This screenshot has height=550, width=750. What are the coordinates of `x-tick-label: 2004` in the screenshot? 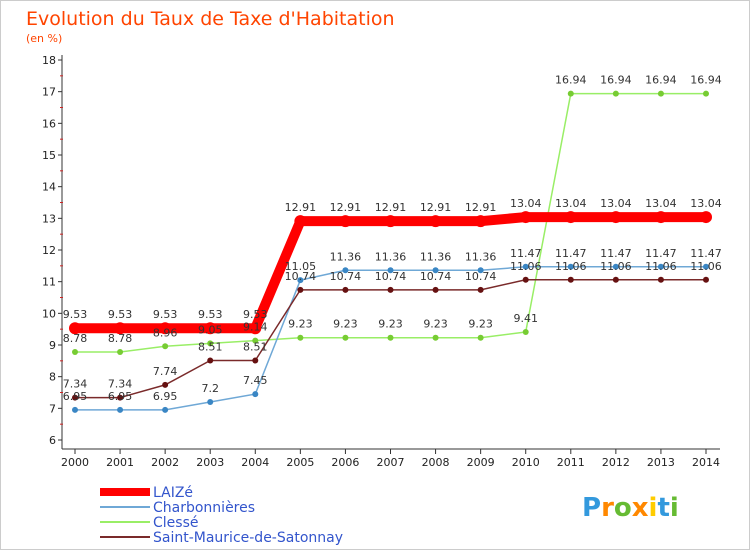 It's located at (255, 462).